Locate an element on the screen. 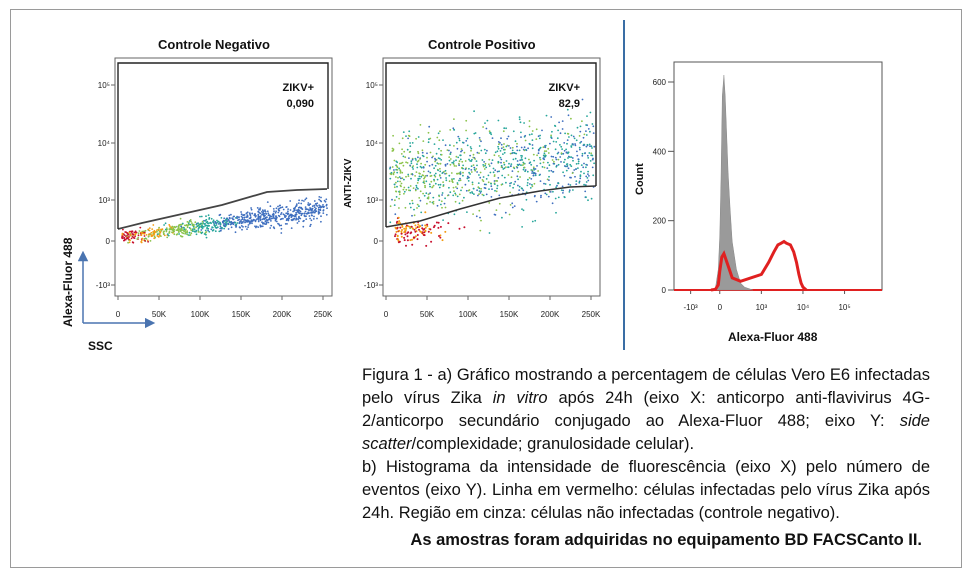 This screenshot has height=576, width=970. panel1-axes-frame is located at coordinates (223, 177).